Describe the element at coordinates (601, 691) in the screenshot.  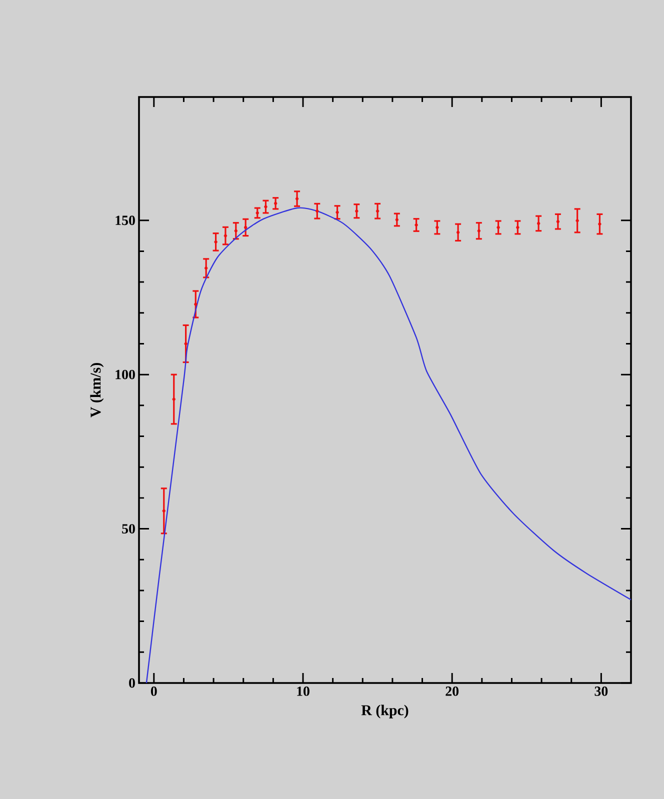
I see `x-tick-label: 30` at that location.